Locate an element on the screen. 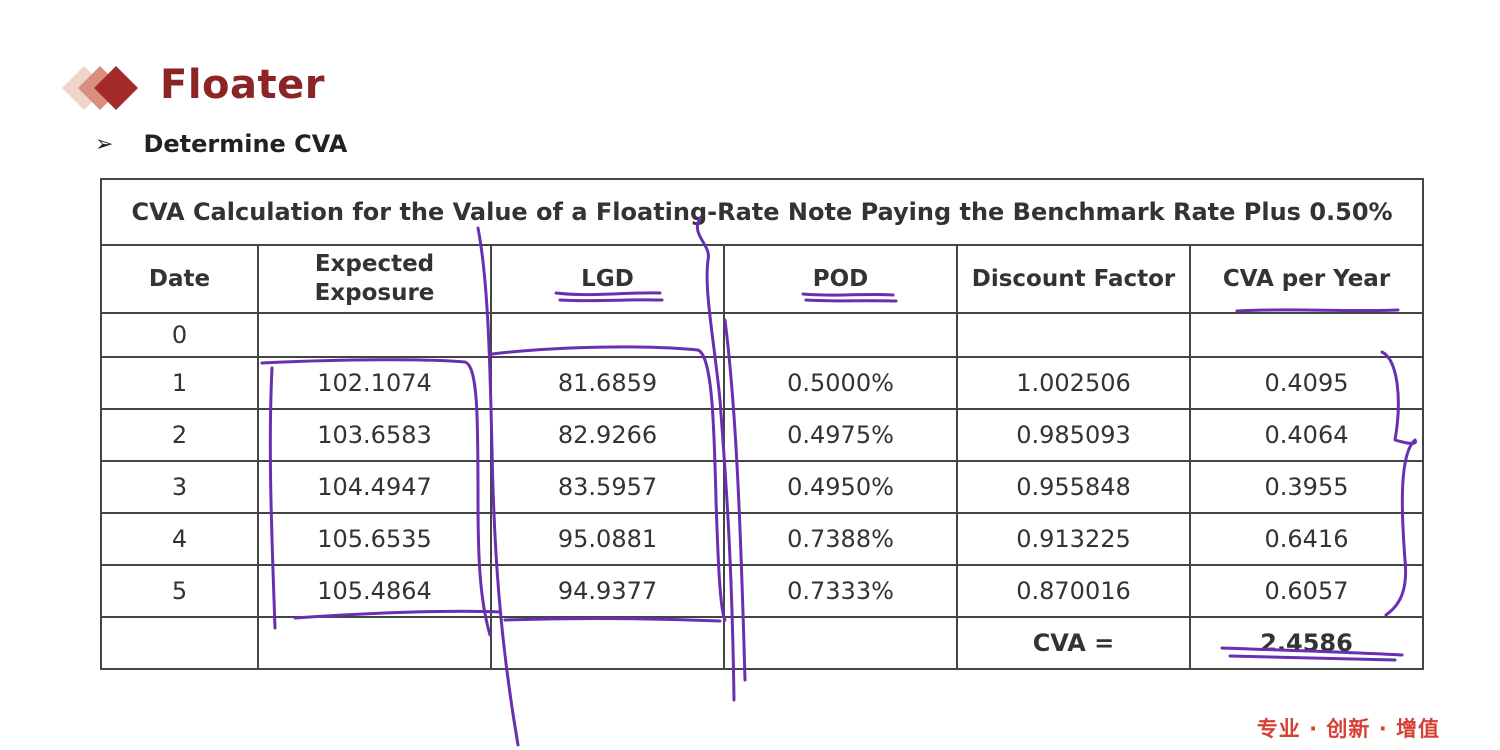  cell-expected-exposure: 102.1074 is located at coordinates (374, 383).